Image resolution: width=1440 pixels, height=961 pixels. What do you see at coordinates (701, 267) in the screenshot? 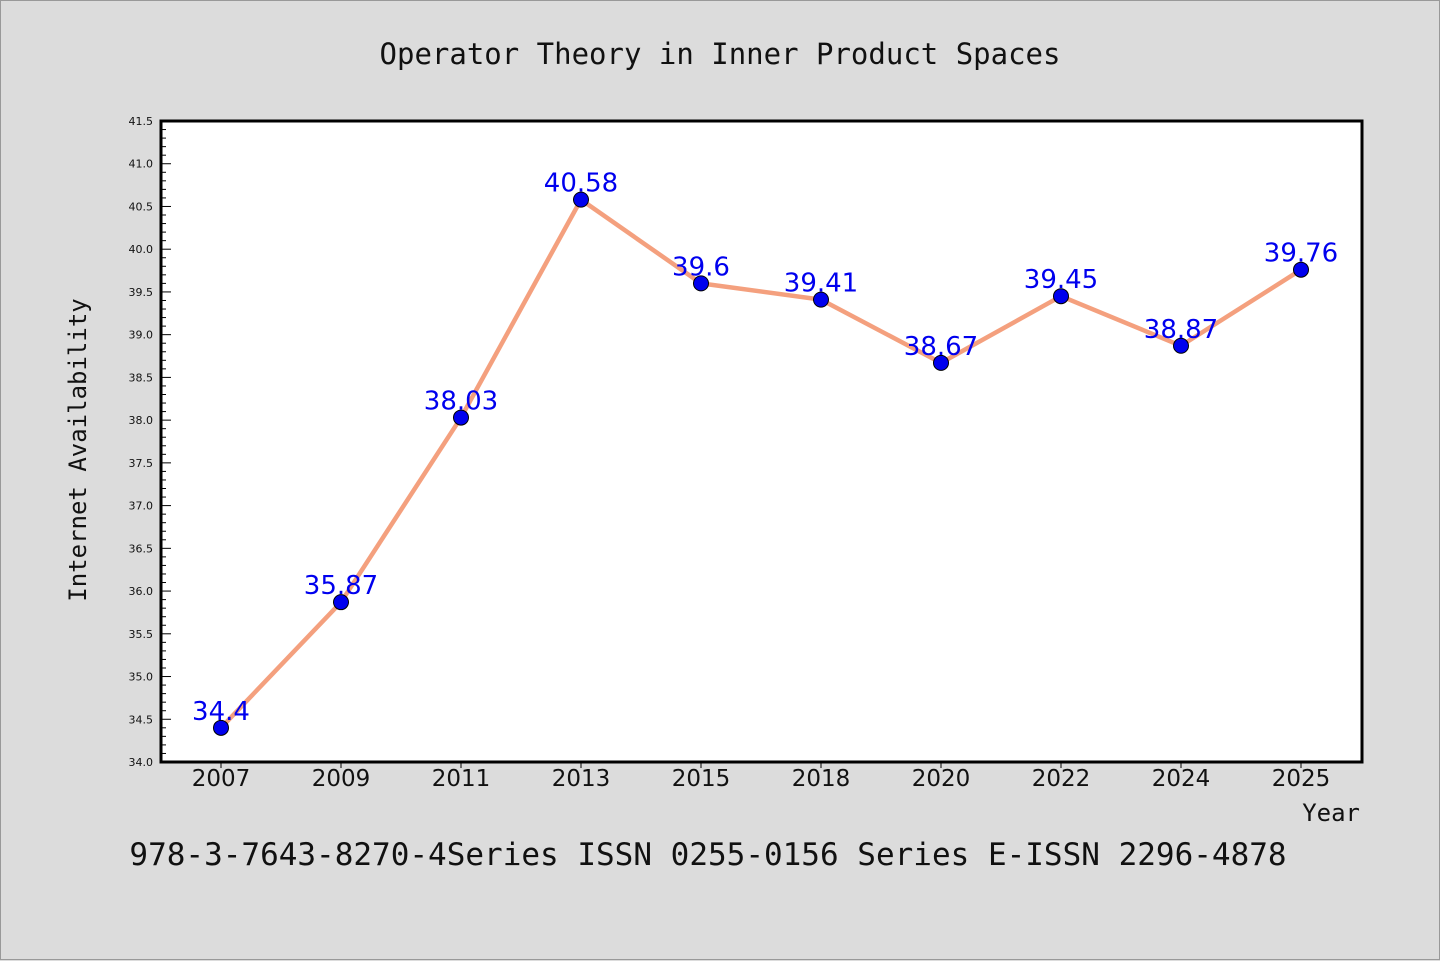
I see `data-label: 39.6` at bounding box center [701, 267].